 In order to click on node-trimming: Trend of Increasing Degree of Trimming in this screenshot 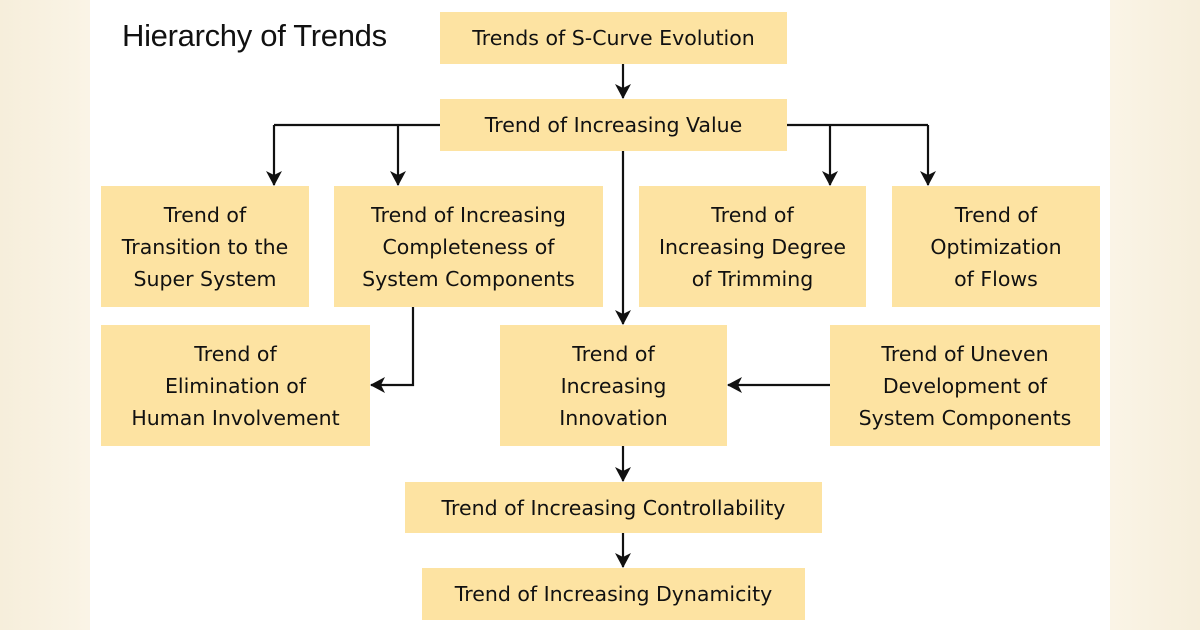, I will do `click(752, 246)`.